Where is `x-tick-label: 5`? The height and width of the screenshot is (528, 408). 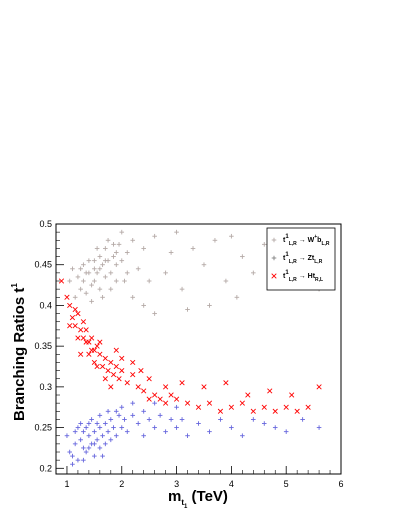 x-tick-label: 5 is located at coordinates (286, 484).